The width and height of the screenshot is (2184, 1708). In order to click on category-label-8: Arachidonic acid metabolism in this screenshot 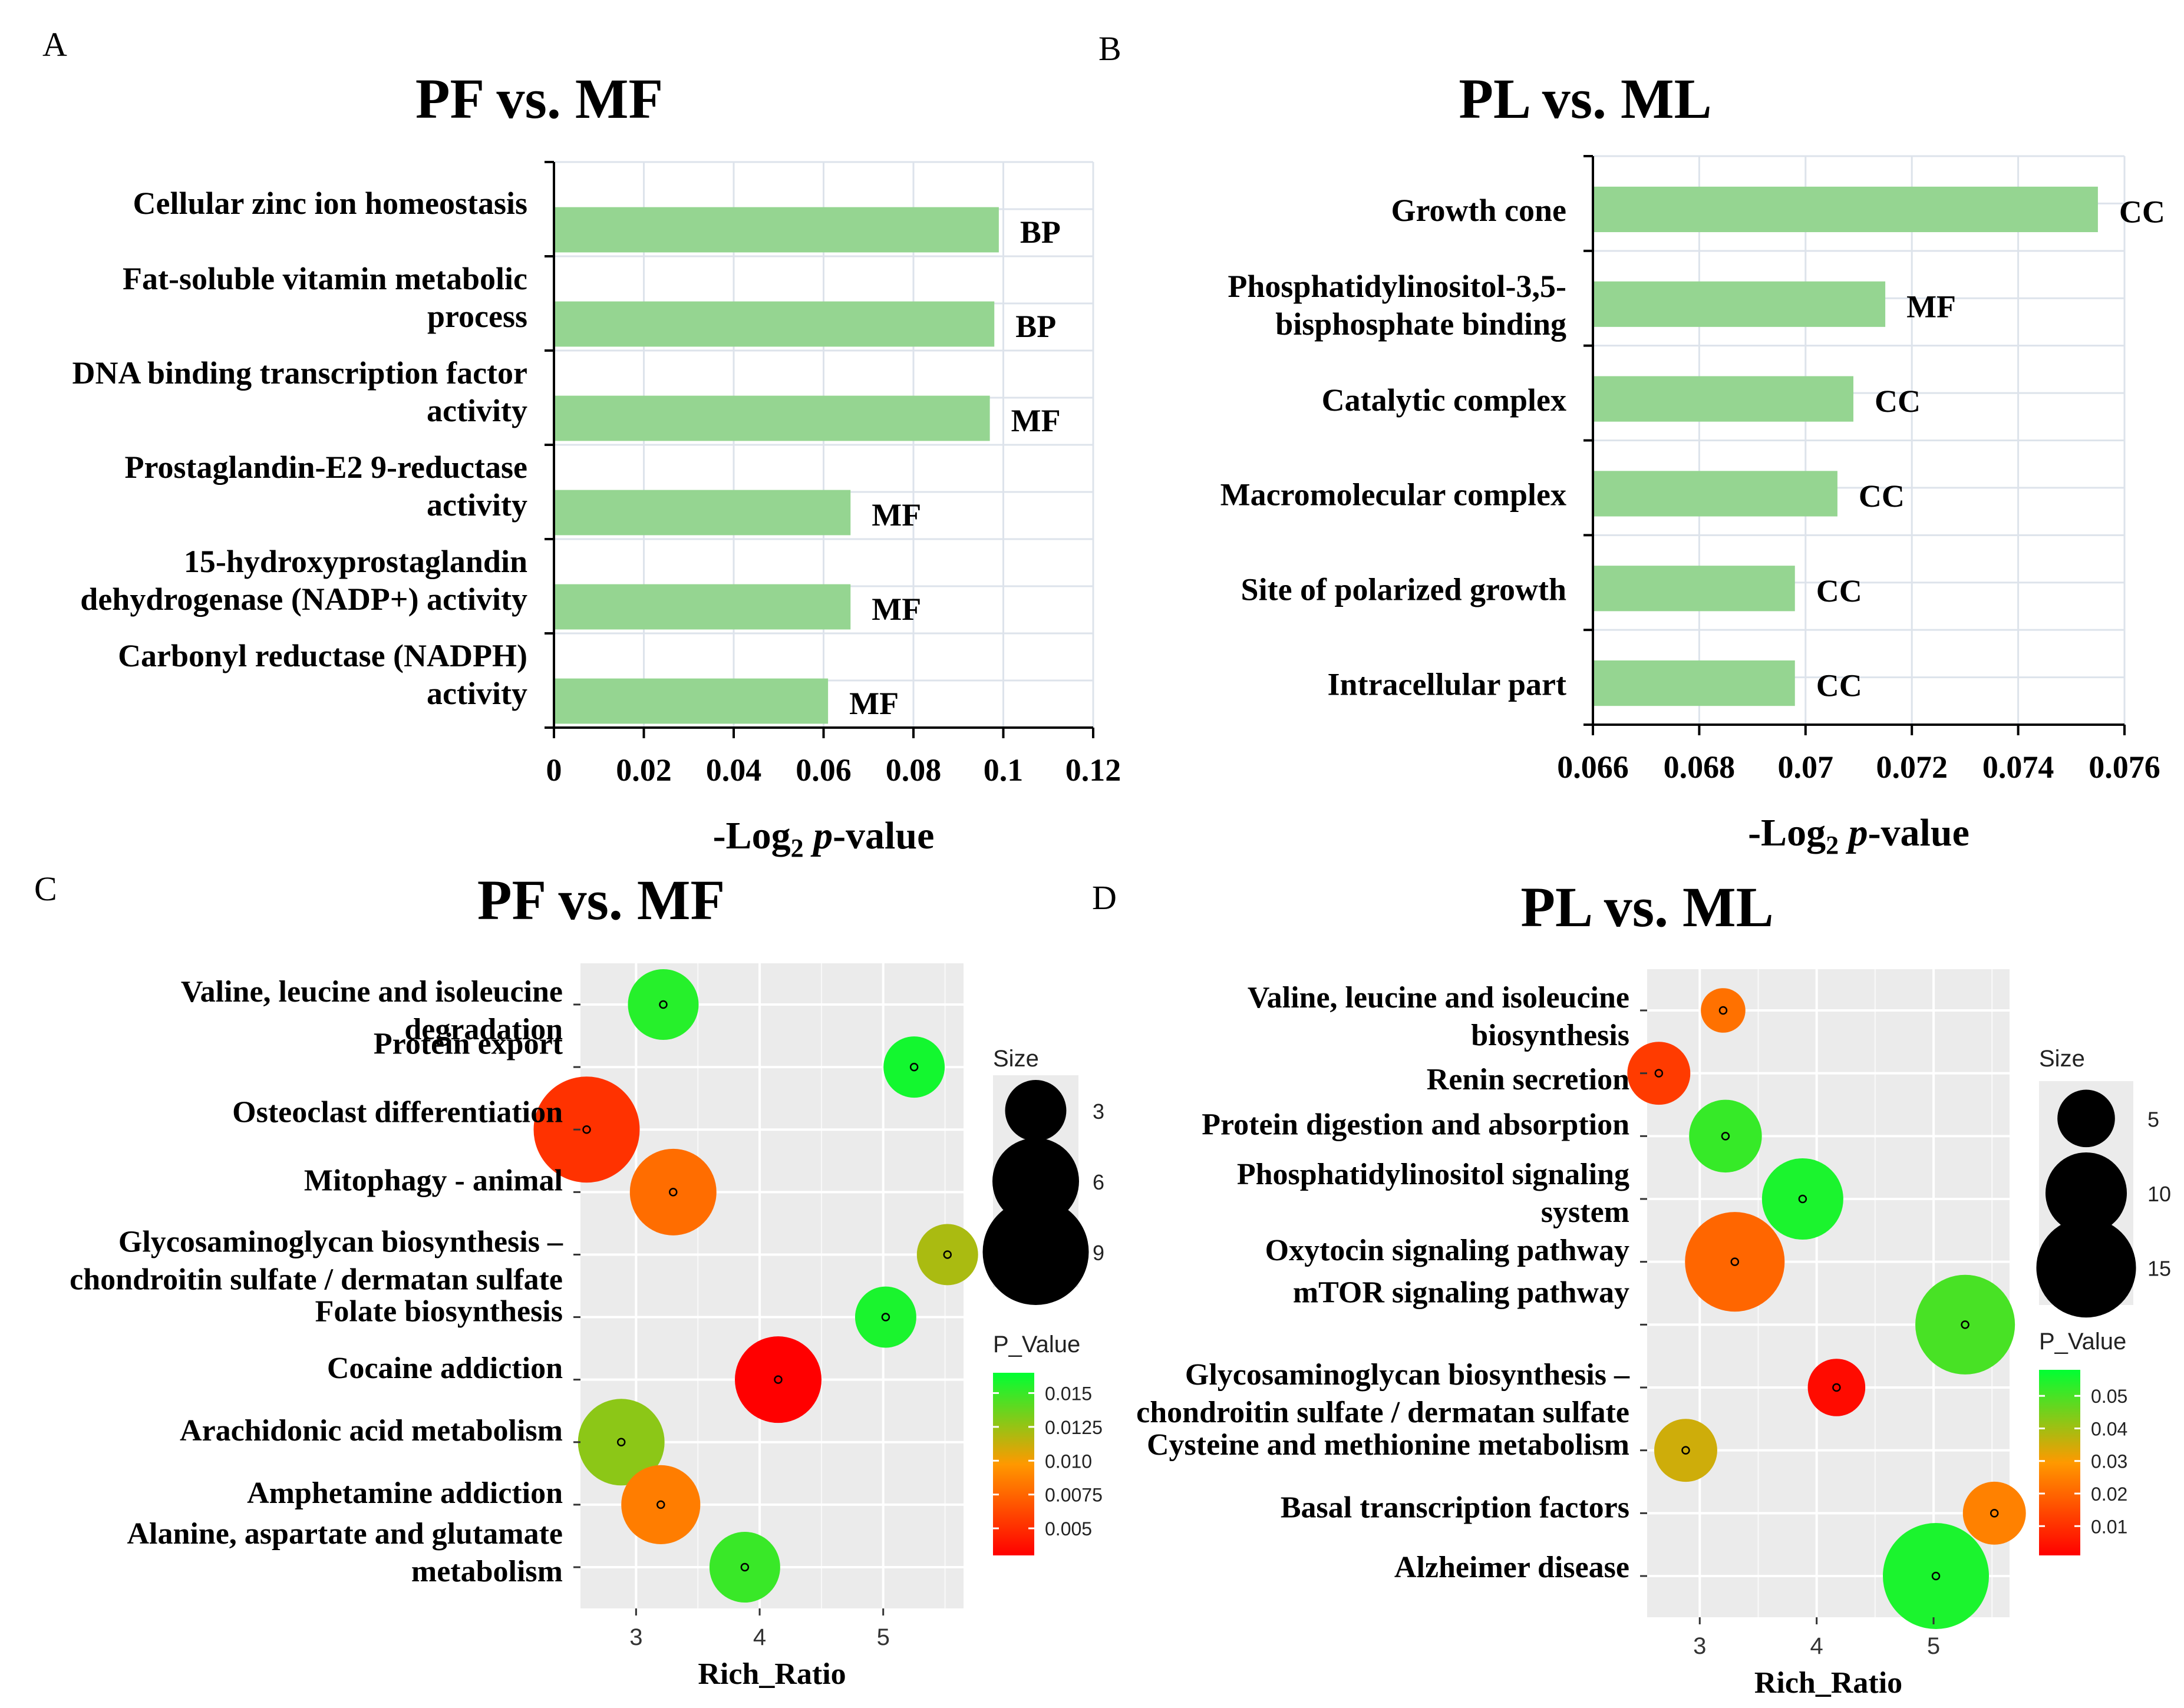, I will do `click(371, 1431)`.